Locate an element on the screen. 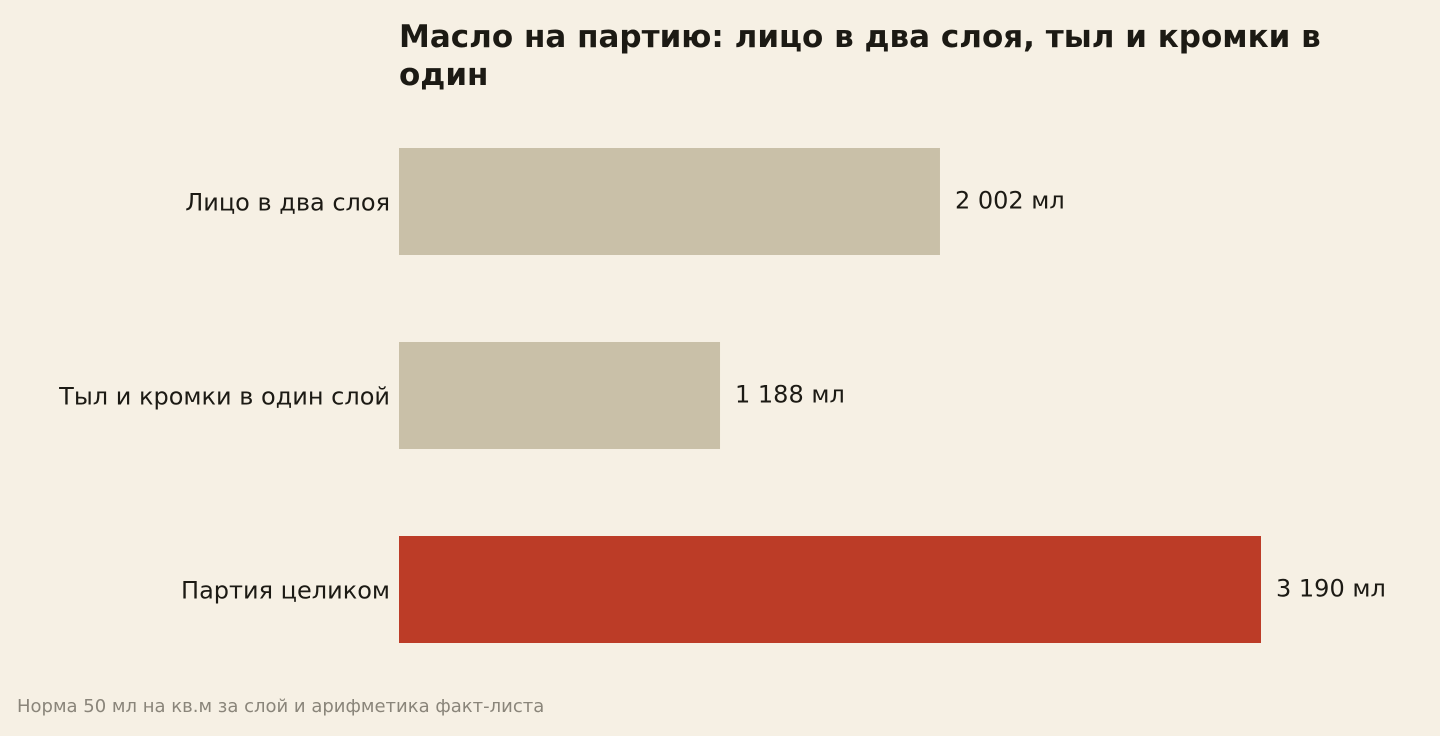 The width and height of the screenshot is (1440, 736). category-label-2: Тыл и кромки в один слой is located at coordinates (224, 397).